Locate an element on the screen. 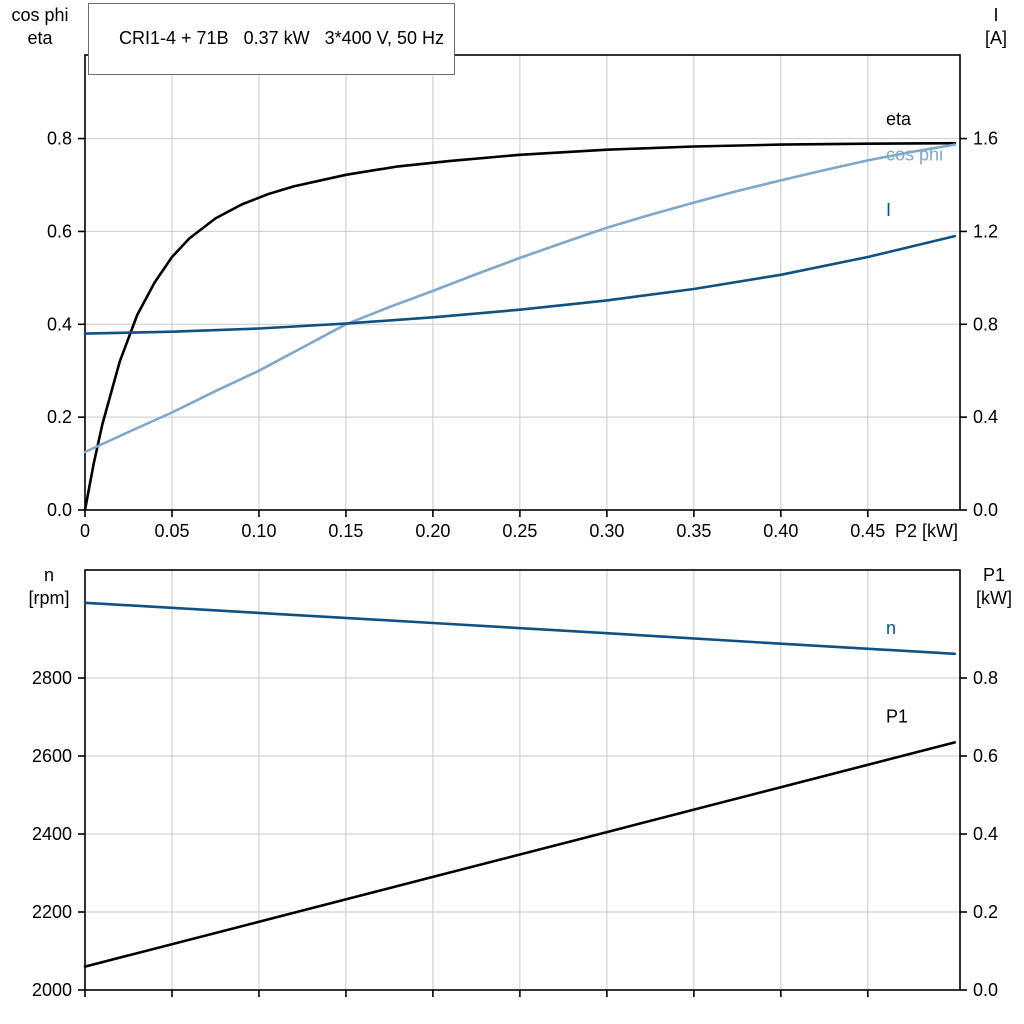 The height and width of the screenshot is (1024, 1024). curve-label-n: n is located at coordinates (891, 628).